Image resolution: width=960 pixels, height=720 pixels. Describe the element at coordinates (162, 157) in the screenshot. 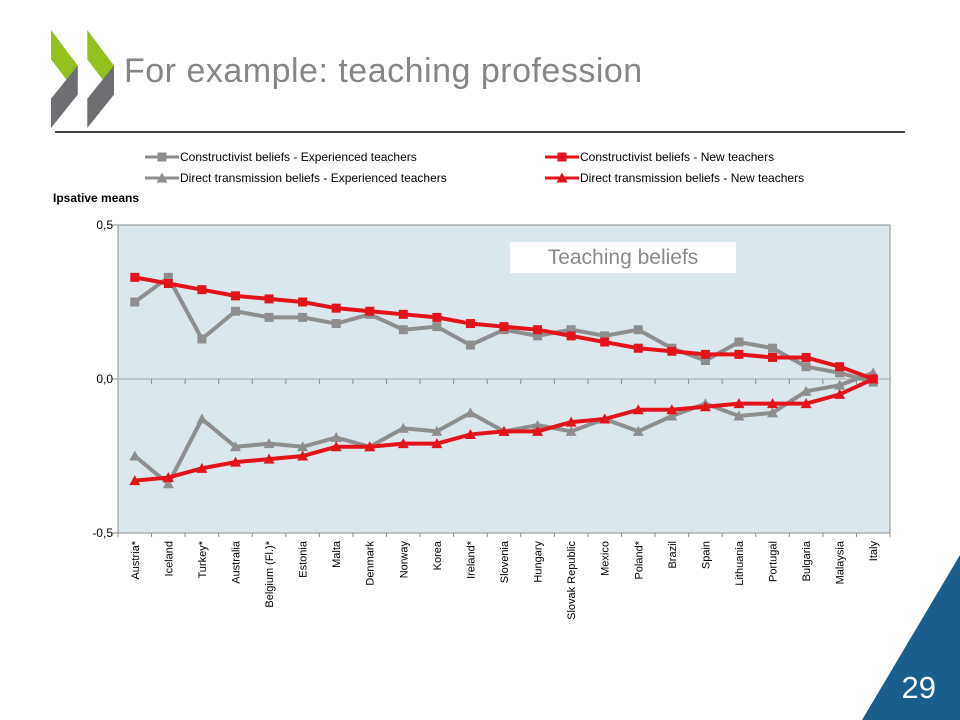

I see `legend-marker-gray-square-icon` at that location.